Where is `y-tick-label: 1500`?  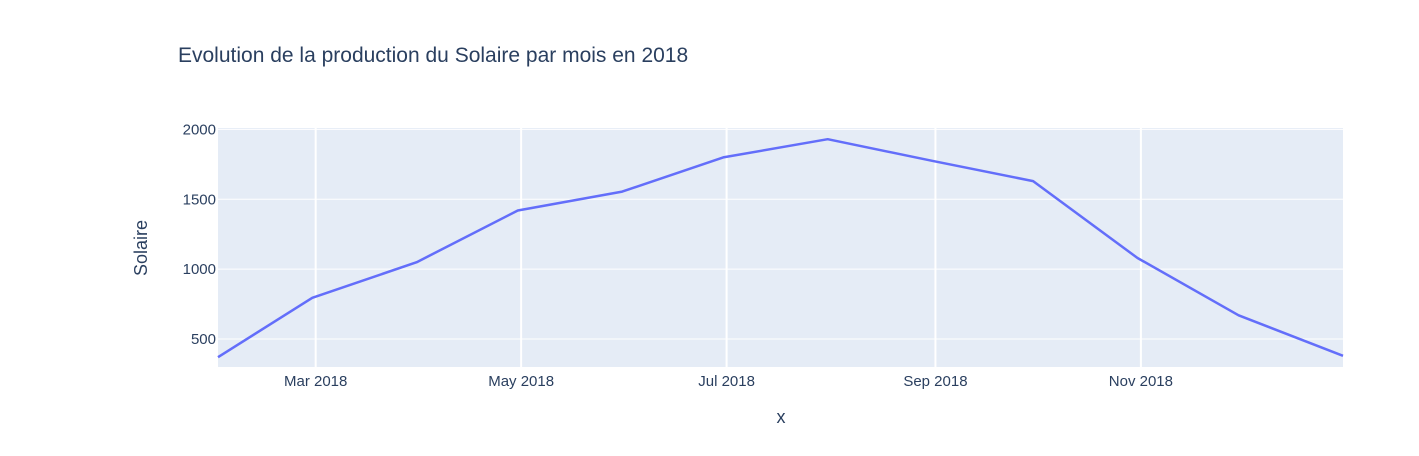 y-tick-label: 1500 is located at coordinates (199, 199).